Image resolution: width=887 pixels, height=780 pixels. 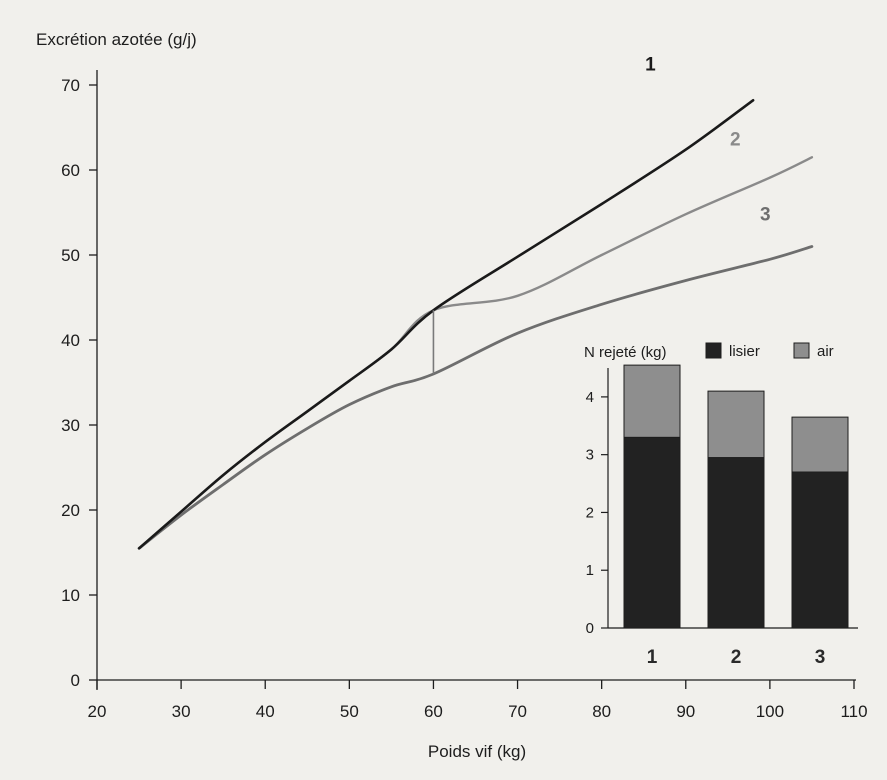 I want to click on inset-y-tick-label: 4, so click(x=590, y=397).